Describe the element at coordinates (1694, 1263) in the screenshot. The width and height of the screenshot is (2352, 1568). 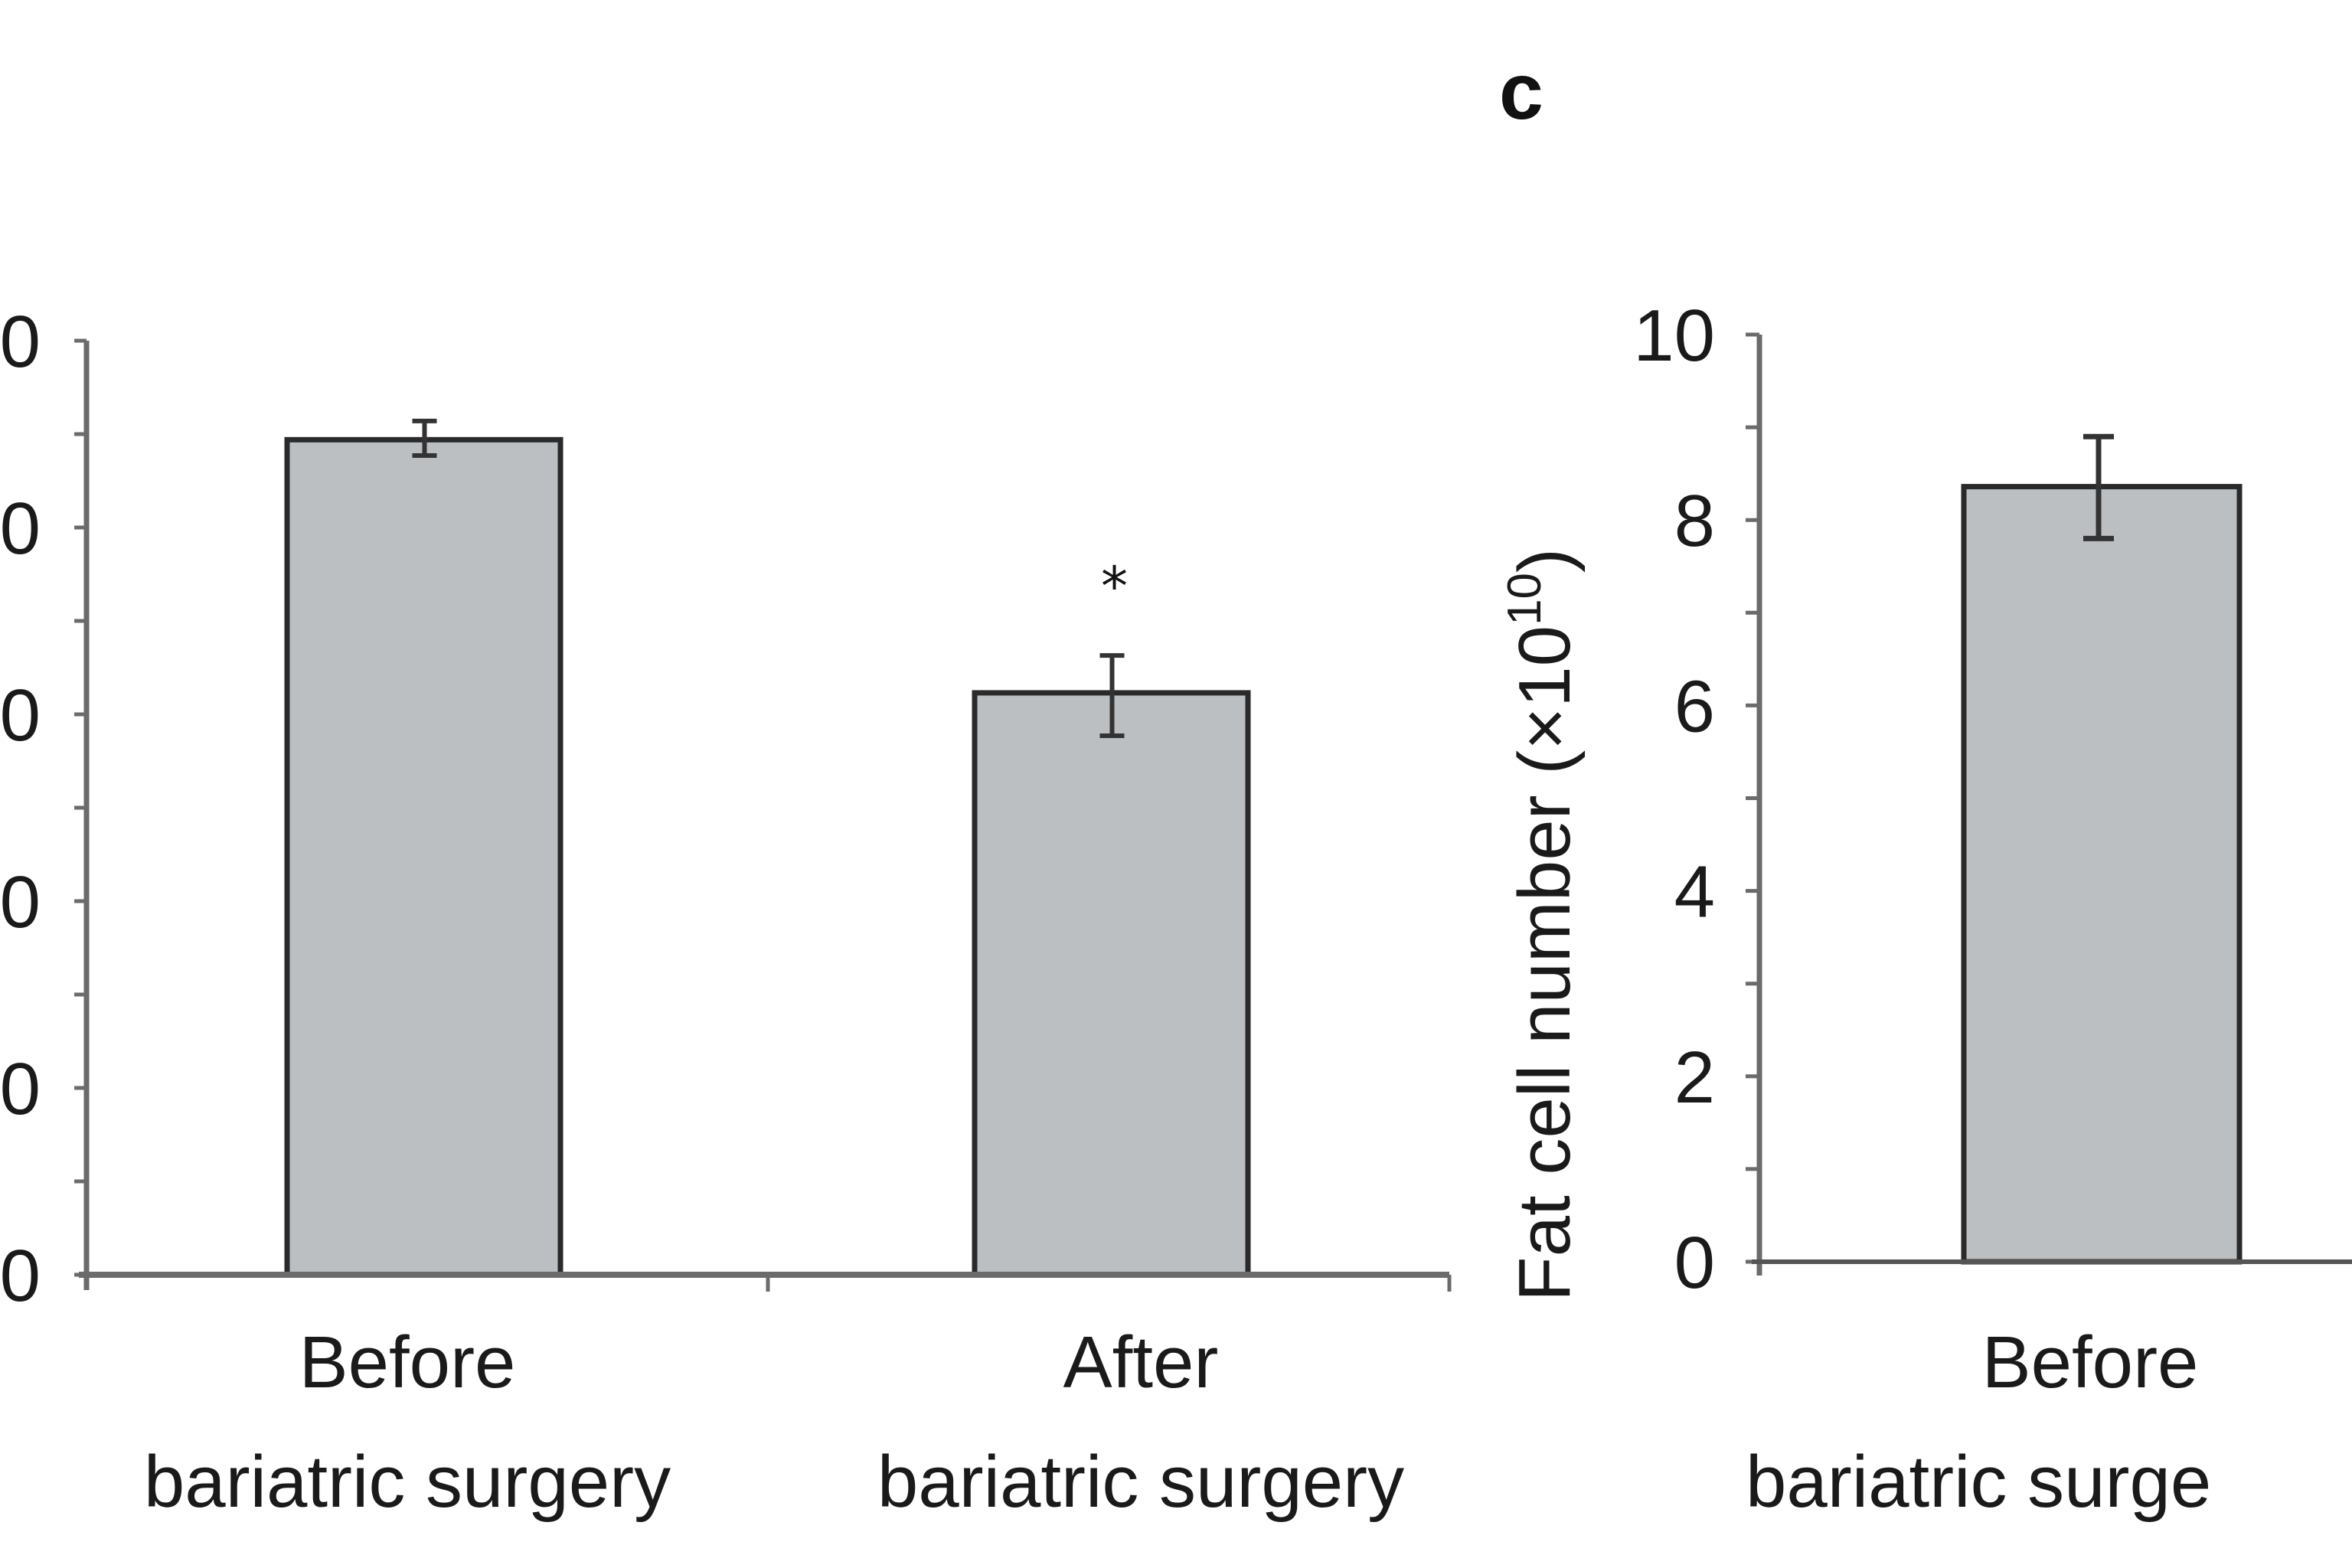
I see `right-y-tick-label: 0` at that location.